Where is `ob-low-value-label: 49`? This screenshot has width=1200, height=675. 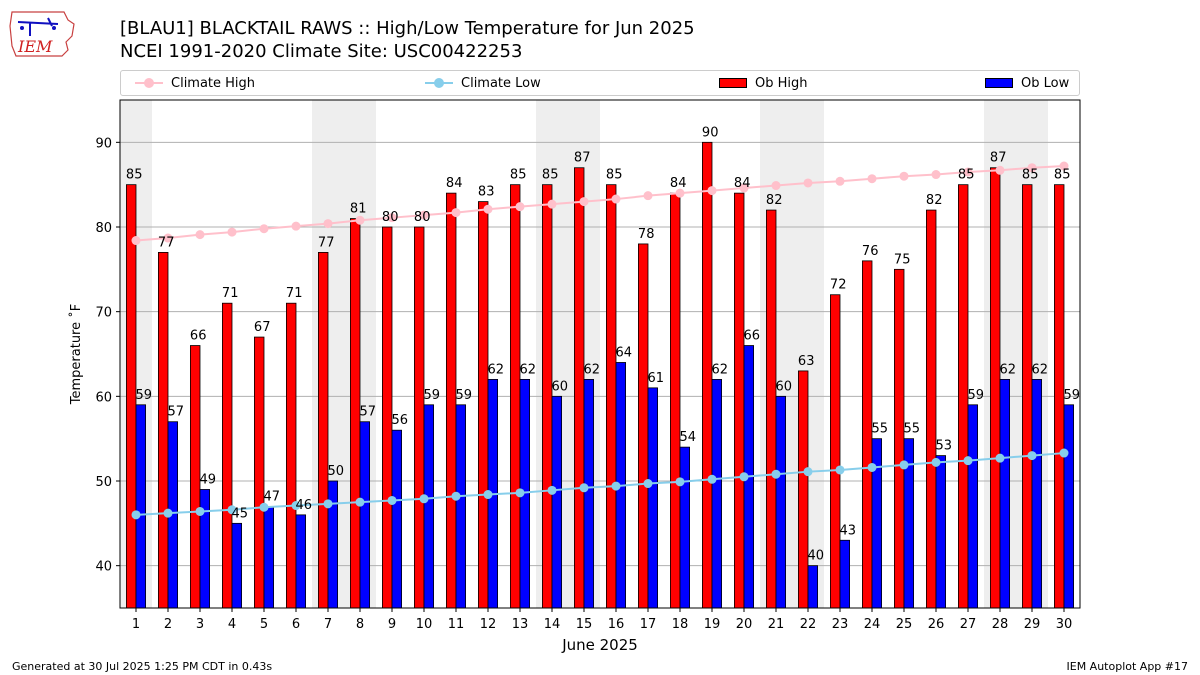 ob-low-value-label: 49 is located at coordinates (208, 479).